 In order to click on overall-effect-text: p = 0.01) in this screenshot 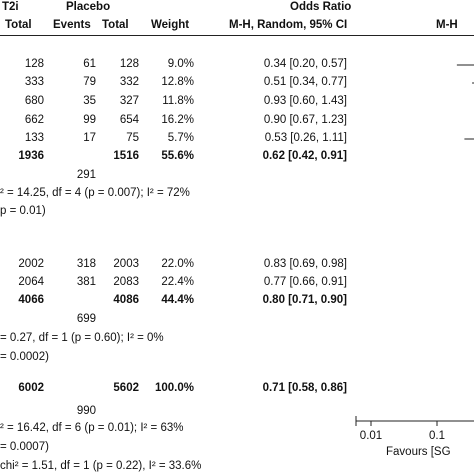, I will do `click(23, 211)`.